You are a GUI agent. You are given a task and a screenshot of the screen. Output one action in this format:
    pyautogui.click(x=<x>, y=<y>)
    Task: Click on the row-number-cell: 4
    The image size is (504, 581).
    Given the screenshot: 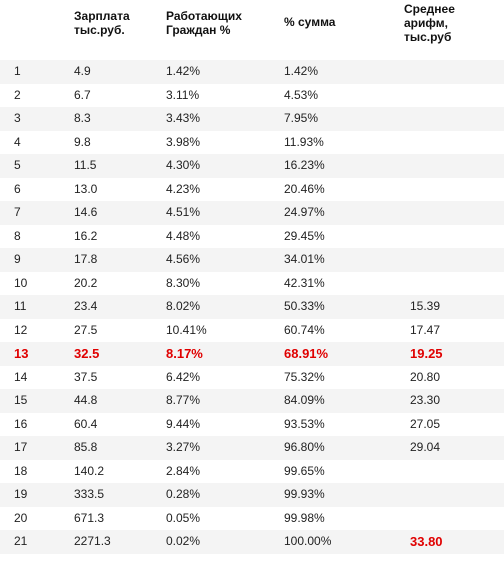 What is the action you would take?
    pyautogui.click(x=17, y=141)
    